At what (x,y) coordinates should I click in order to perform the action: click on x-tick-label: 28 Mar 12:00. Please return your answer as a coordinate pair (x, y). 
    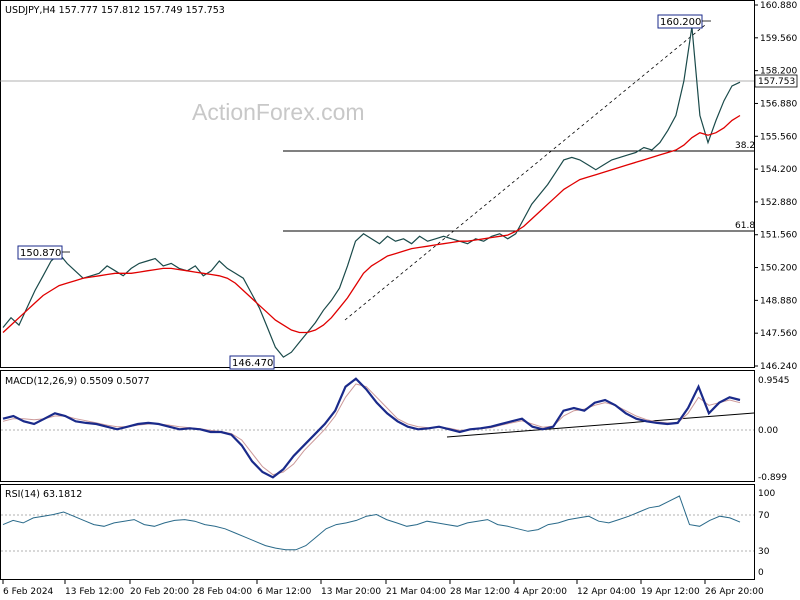
    Looking at the image, I should click on (480, 592).